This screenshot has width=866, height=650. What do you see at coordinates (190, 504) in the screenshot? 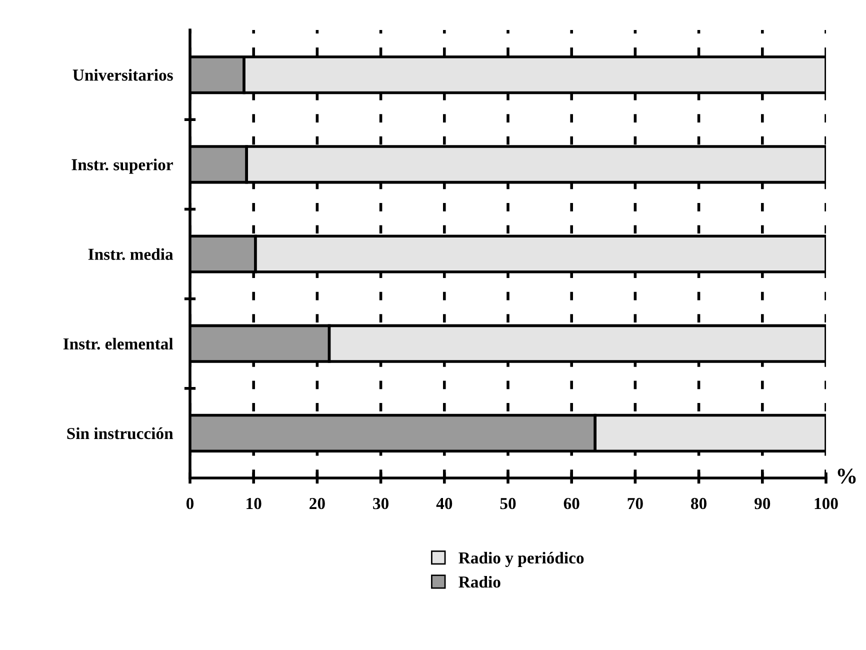
I see `x-tick-label: 0` at bounding box center [190, 504].